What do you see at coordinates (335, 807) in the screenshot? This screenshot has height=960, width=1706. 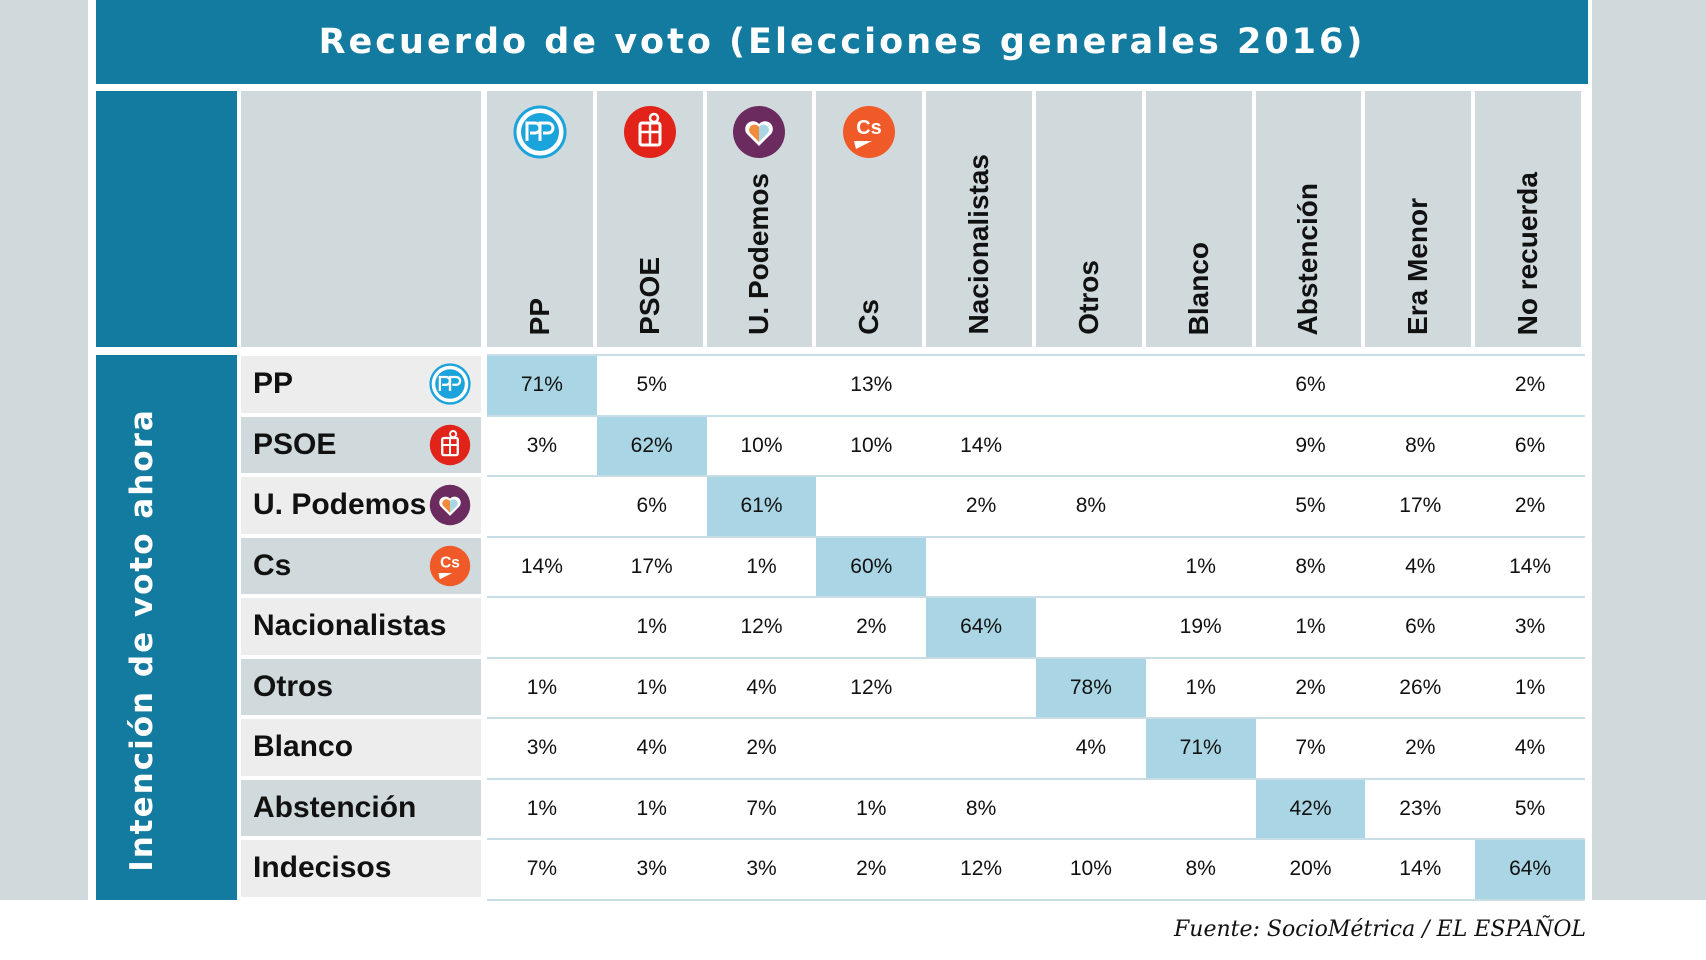 I see `row-label: Abstención` at bounding box center [335, 807].